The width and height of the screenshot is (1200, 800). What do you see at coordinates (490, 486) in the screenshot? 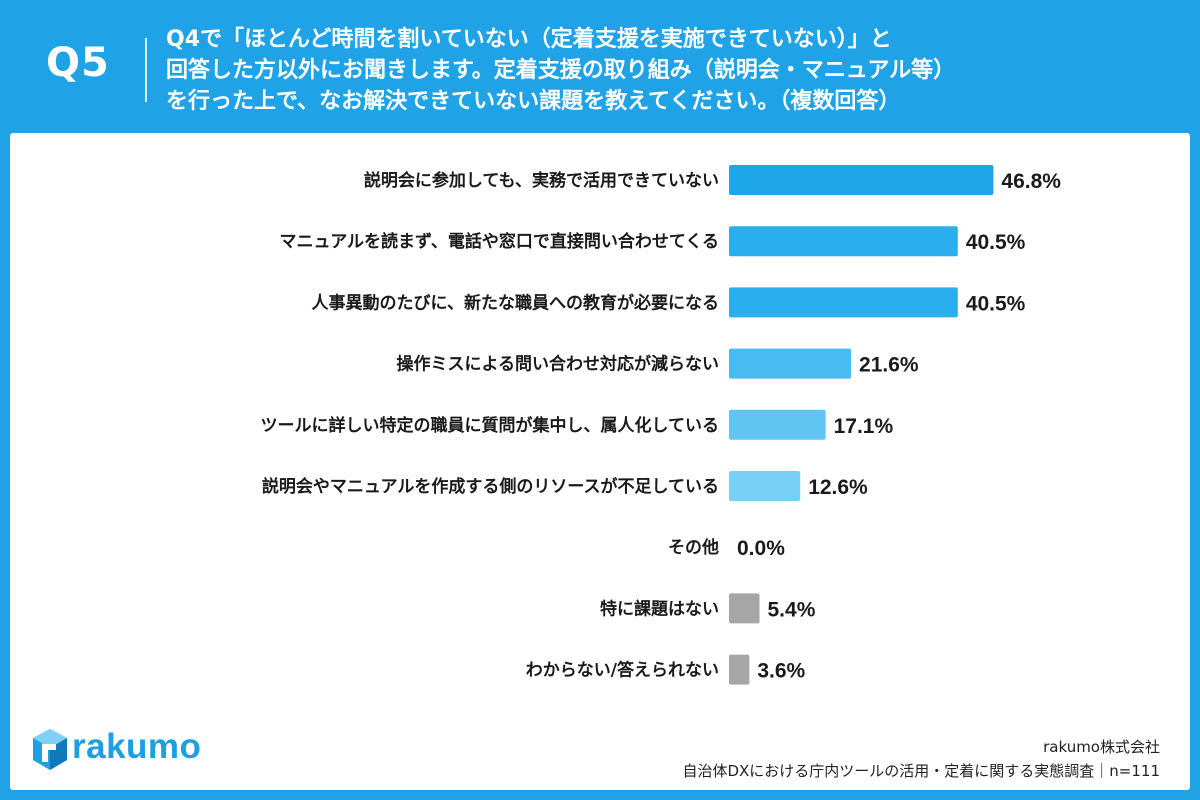
I see `category-label: 説明会やマニュアルを作成する側のリソースが不足している` at bounding box center [490, 486].